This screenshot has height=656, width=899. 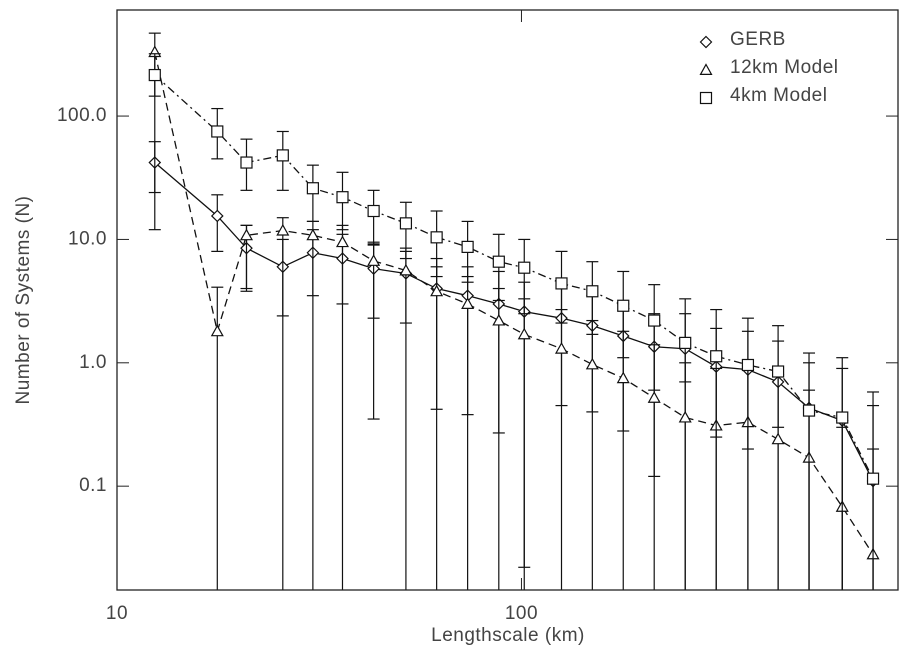 What do you see at coordinates (117, 613) in the screenshot?
I see `x-tick-label: 10` at bounding box center [117, 613].